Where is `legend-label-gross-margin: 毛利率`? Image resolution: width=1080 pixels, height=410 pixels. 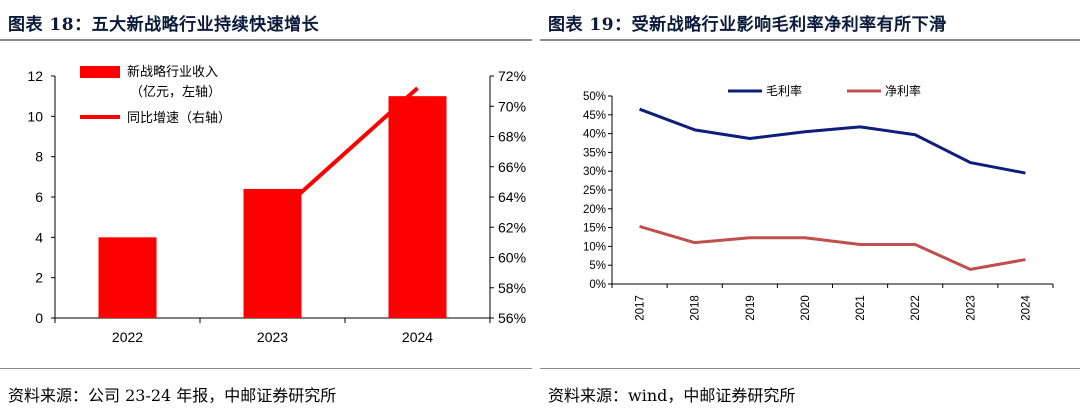
legend-label-gross-margin: 毛利率 is located at coordinates (784, 90).